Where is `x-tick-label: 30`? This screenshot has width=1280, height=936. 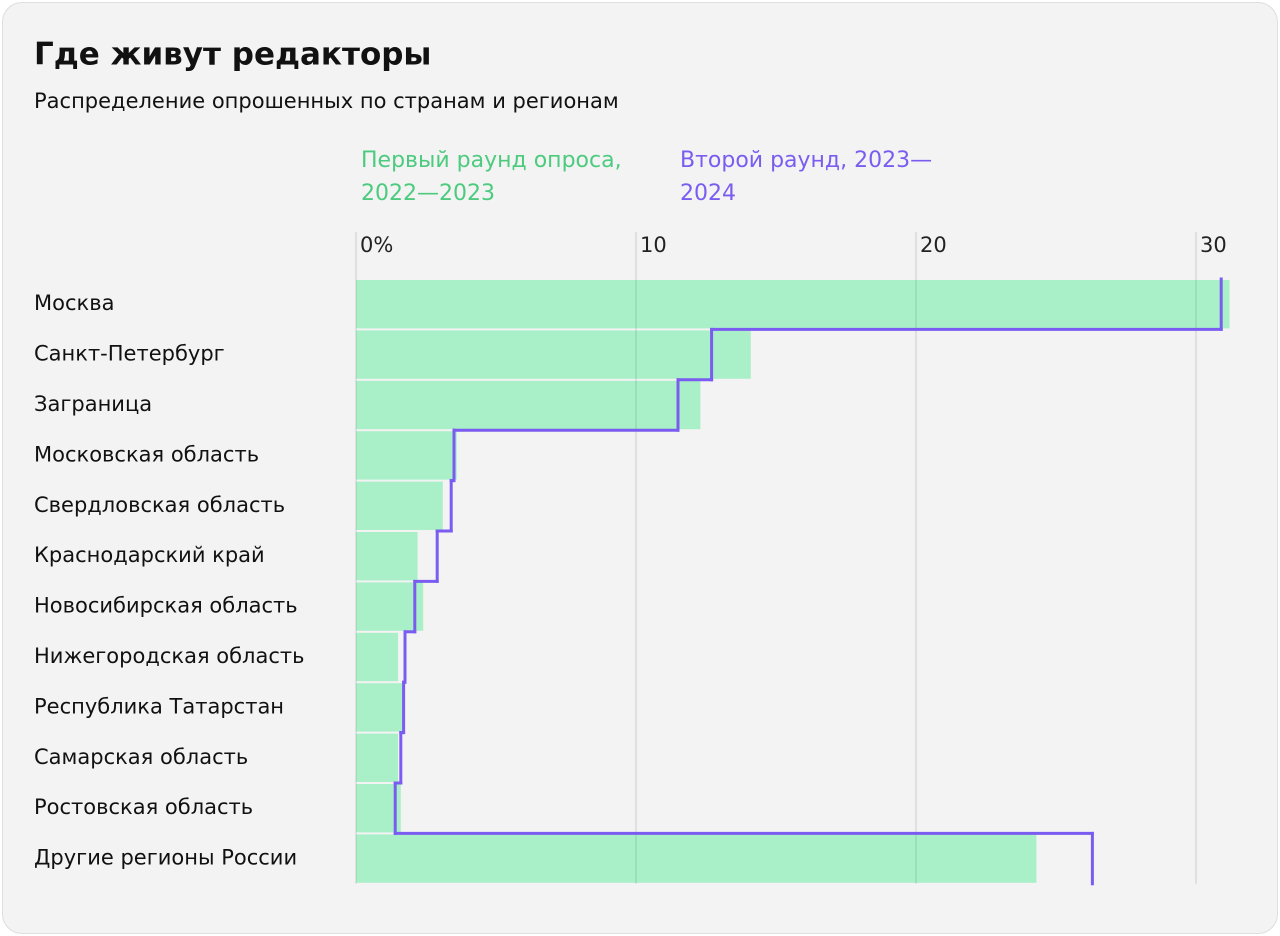
x-tick-label: 30 is located at coordinates (1213, 245).